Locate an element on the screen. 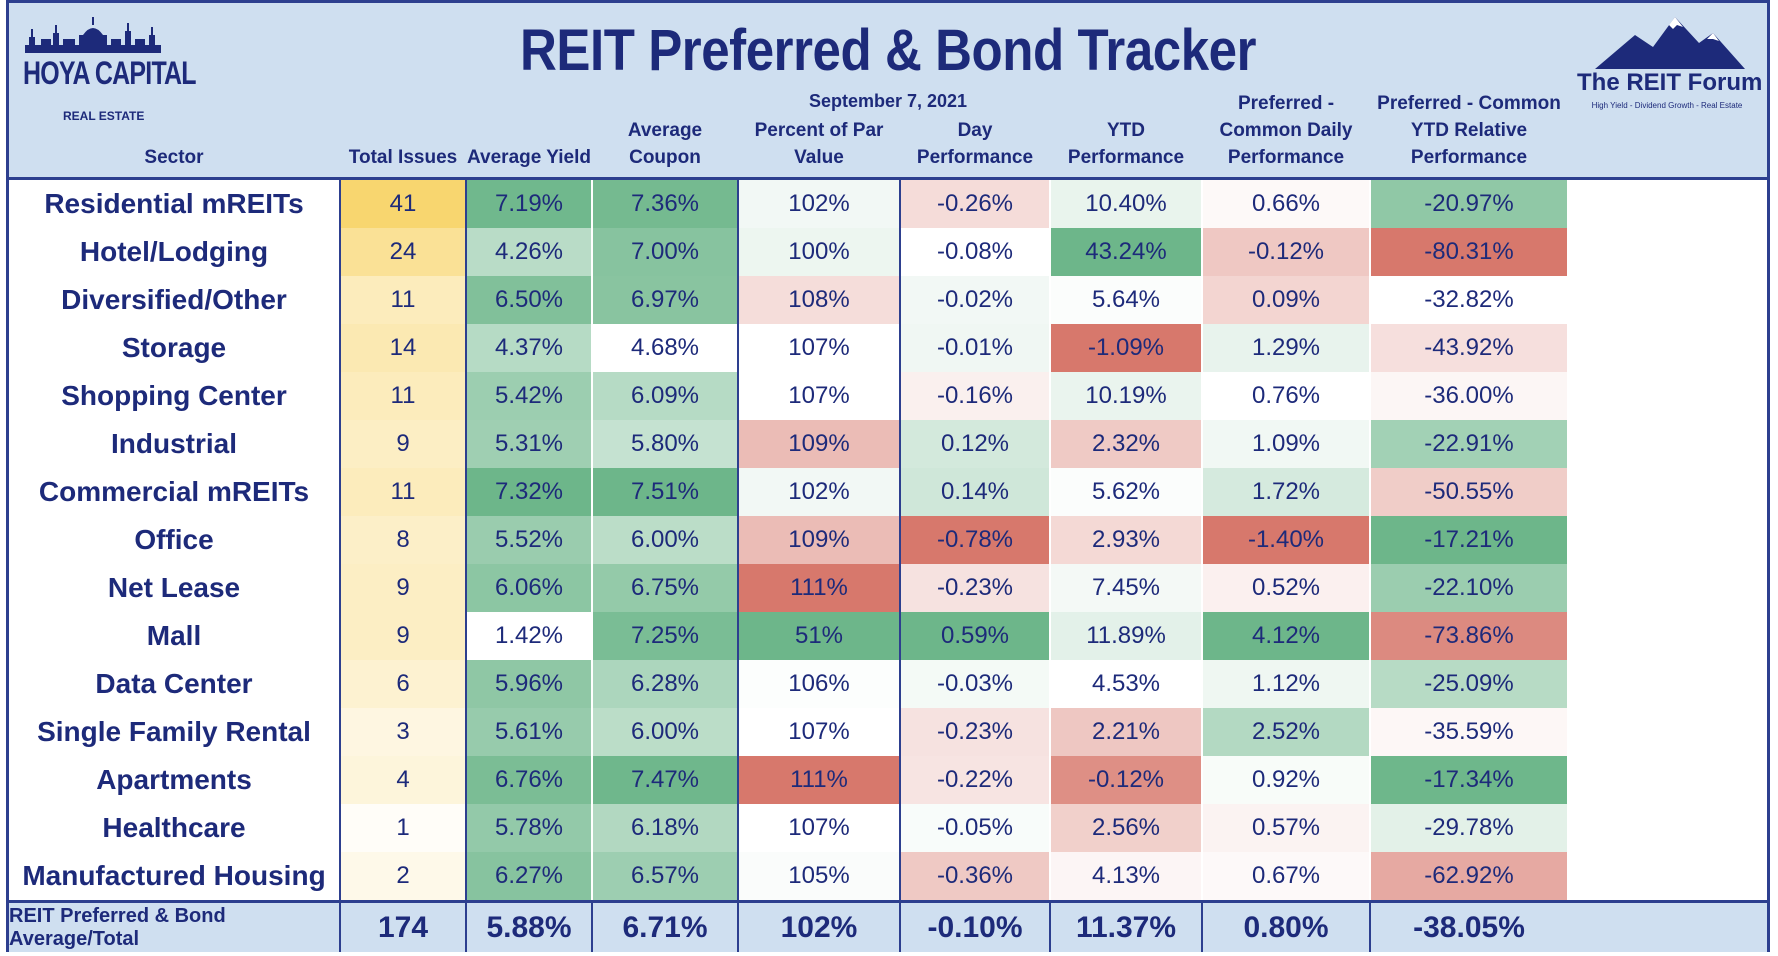  cell-yield: 6.76% is located at coordinates (529, 780).